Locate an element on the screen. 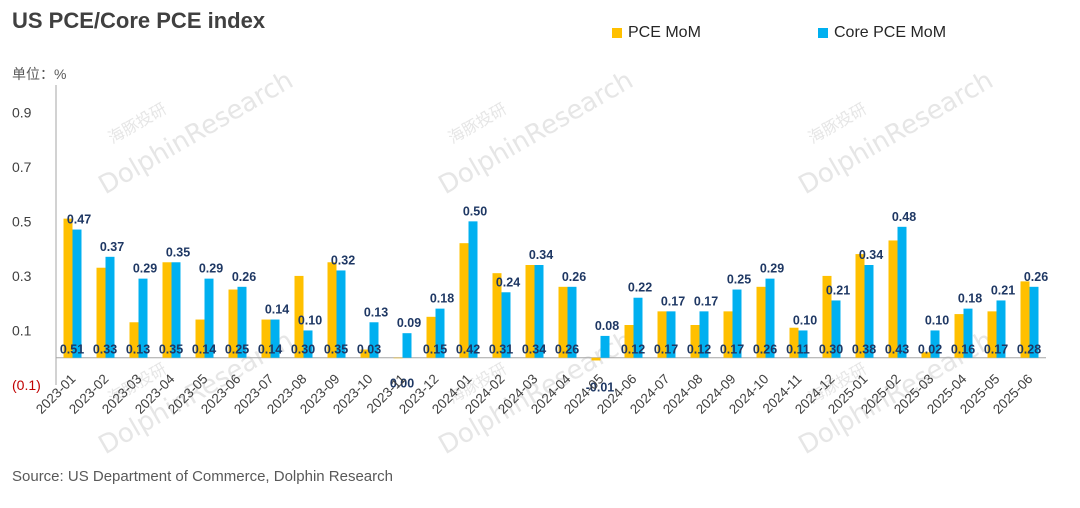 This screenshot has height=508, width=1080. y-tick-label: (0.1) is located at coordinates (26, 385).